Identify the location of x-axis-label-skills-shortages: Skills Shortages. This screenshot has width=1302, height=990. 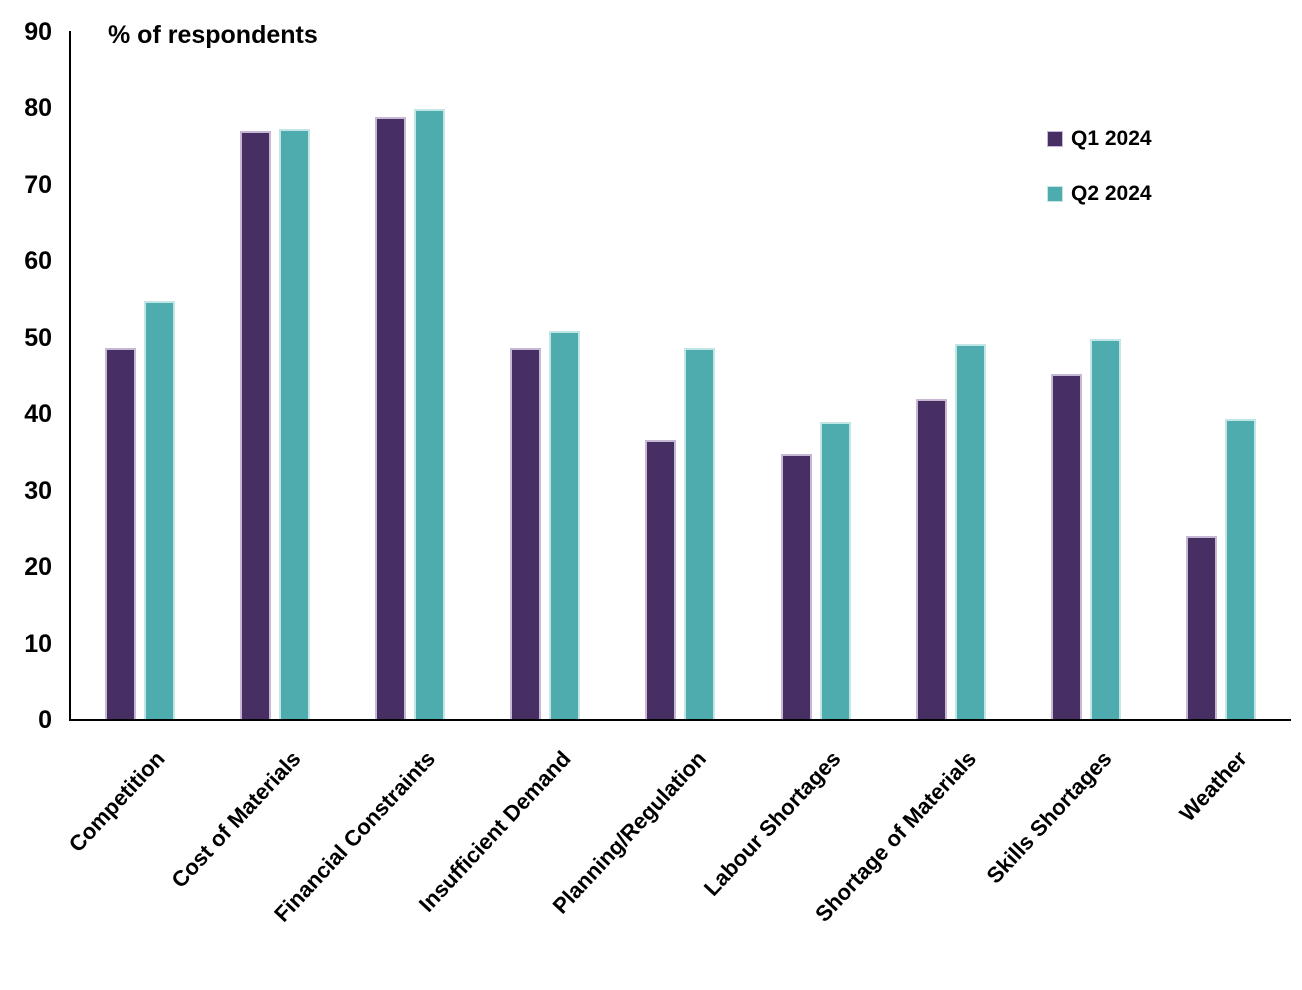
(1049, 817).